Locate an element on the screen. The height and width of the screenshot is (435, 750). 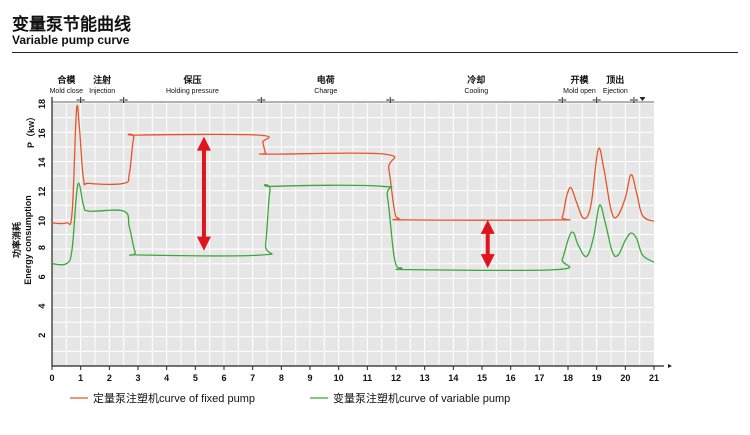
x-tick-label: 6 is located at coordinates (223, 378).